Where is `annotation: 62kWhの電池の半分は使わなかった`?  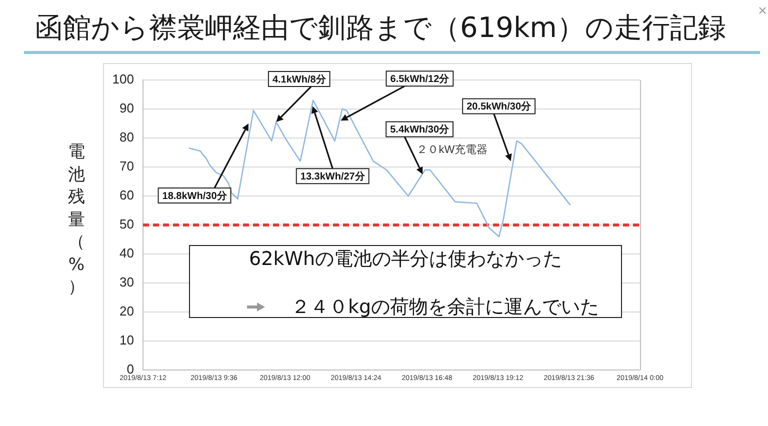
annotation: 62kWhの電池の半分は使わなかった is located at coordinates (405, 259).